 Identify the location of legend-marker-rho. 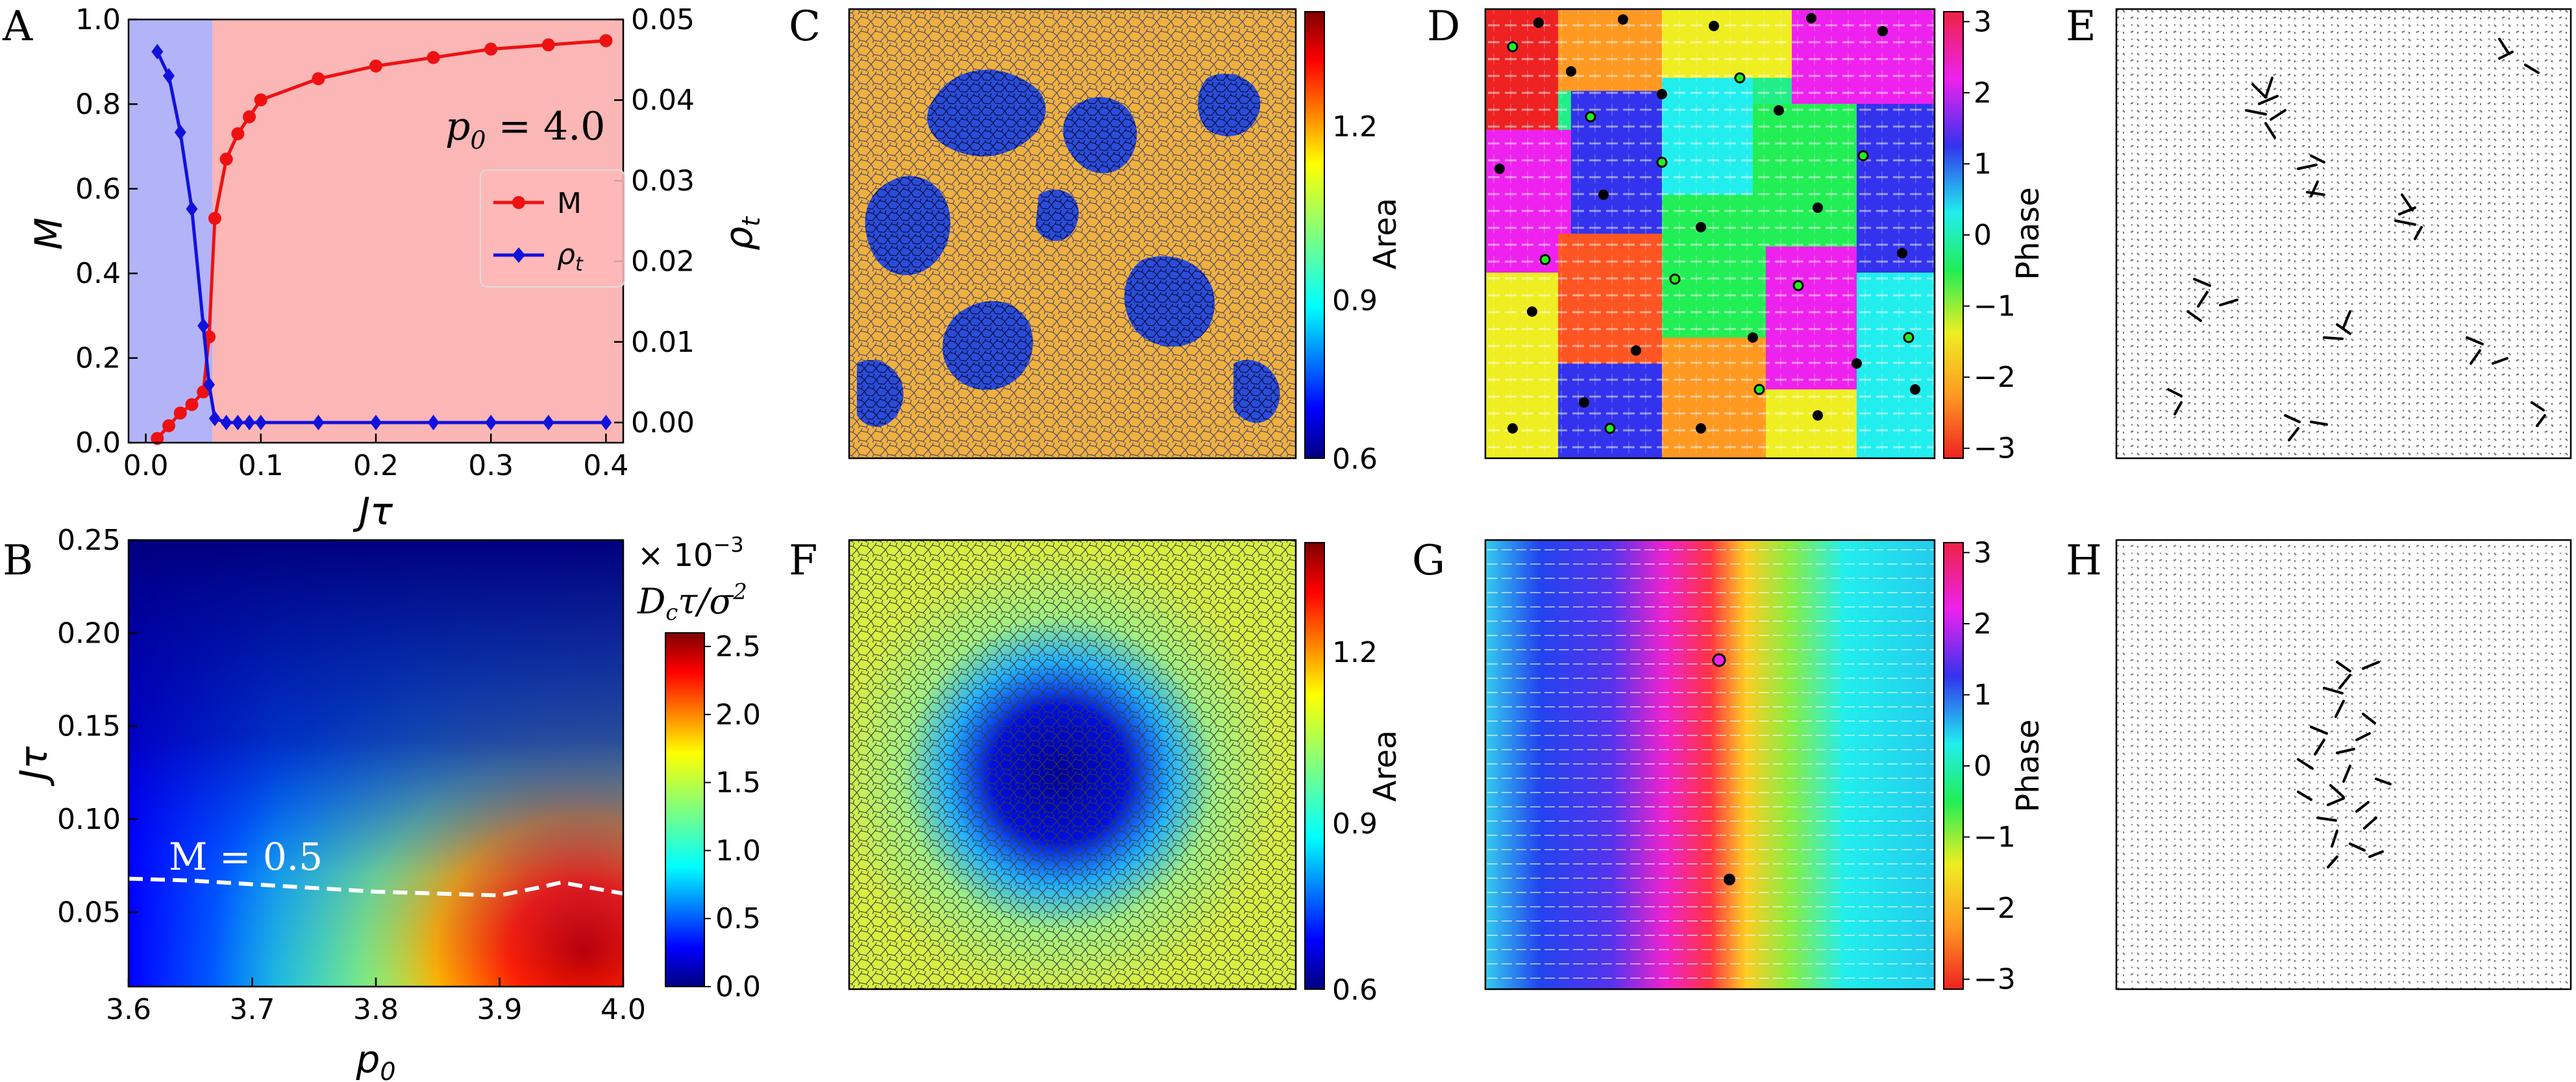
(518, 255).